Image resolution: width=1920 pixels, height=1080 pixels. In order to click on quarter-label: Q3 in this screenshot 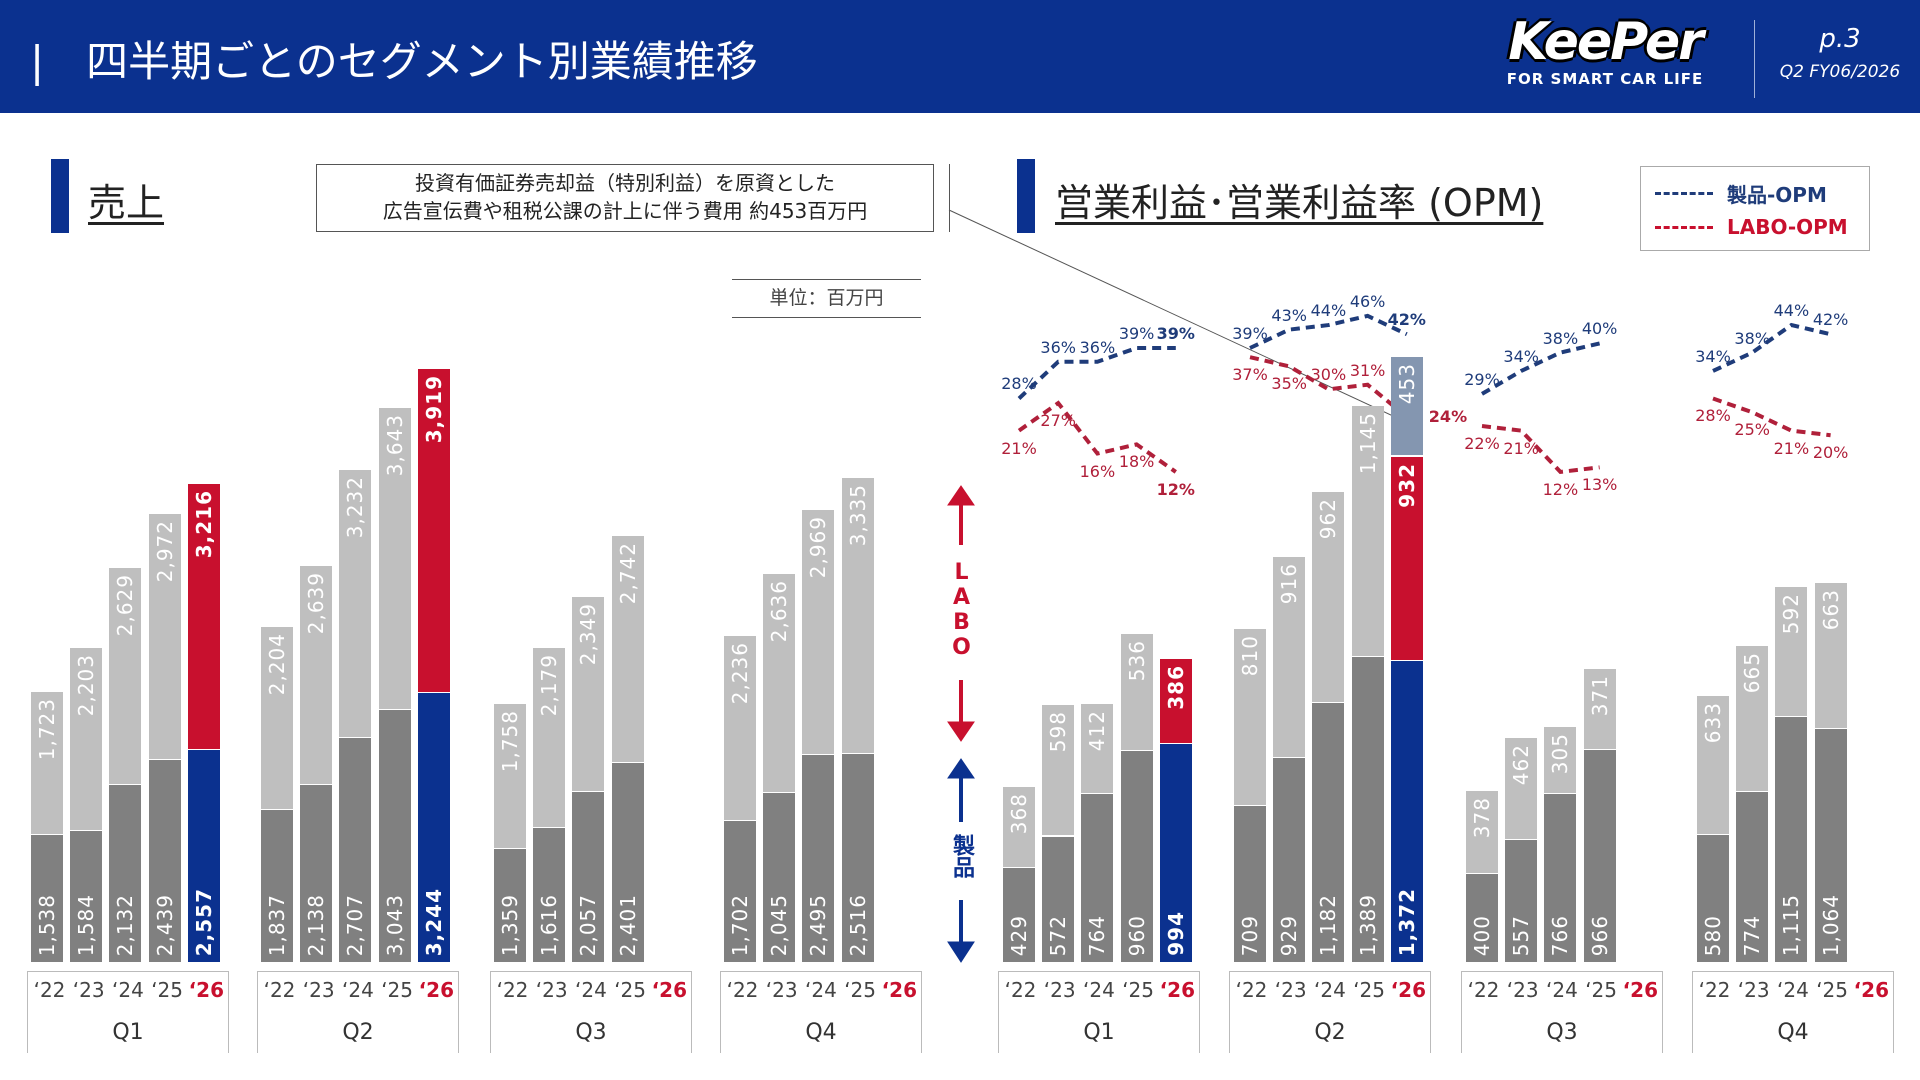, I will do `click(1562, 1032)`.